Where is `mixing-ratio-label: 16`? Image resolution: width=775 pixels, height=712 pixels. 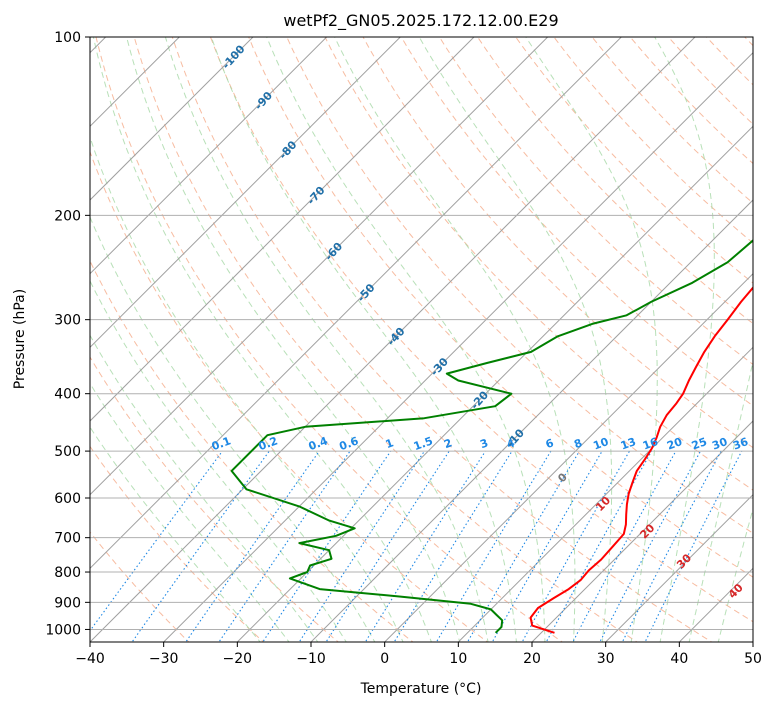 mixing-ratio-label: 16 is located at coordinates (650, 444).